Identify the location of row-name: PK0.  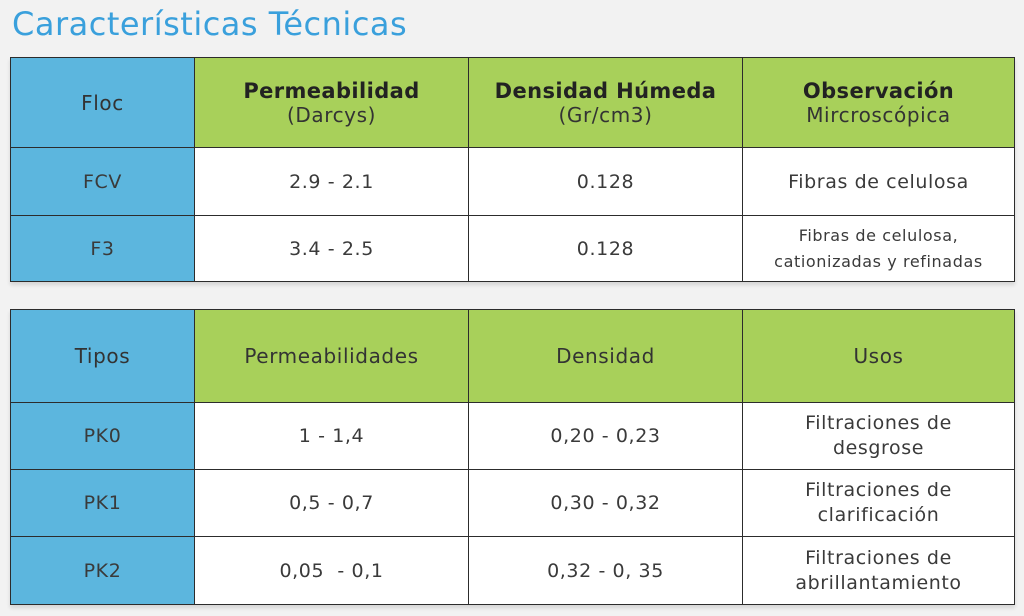
(102, 436).